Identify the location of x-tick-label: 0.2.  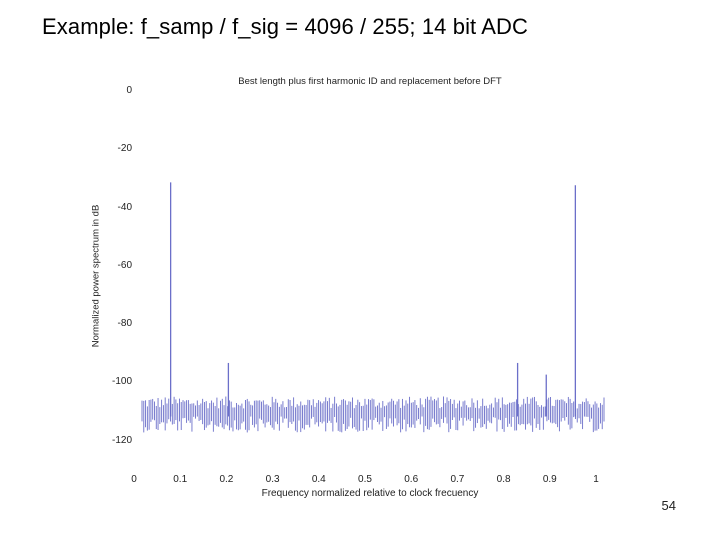
(226, 479).